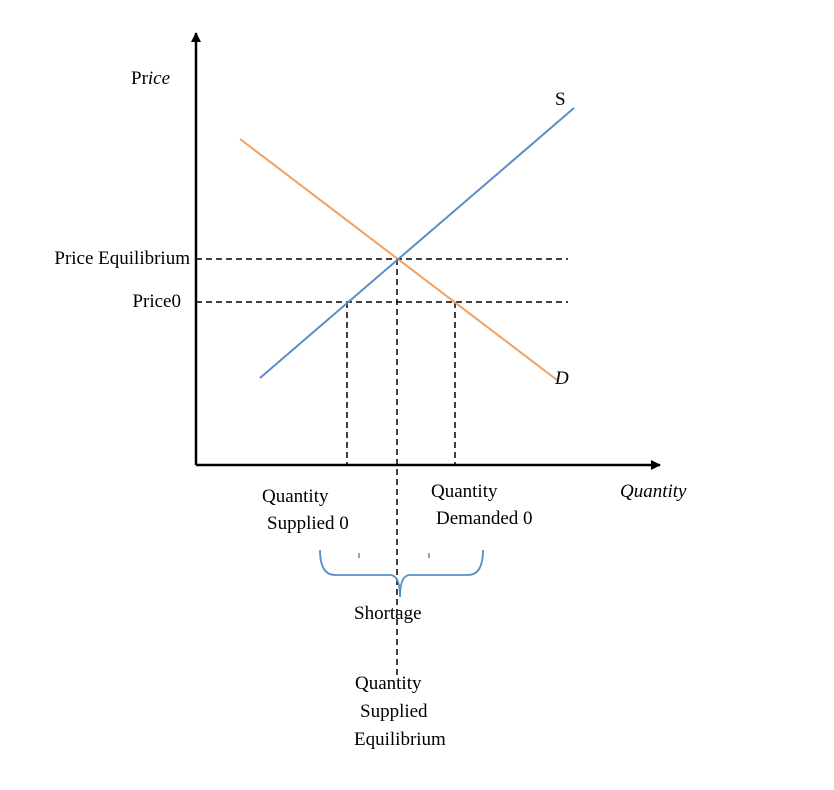  I want to click on y-axis-label: Price, so click(150, 78).